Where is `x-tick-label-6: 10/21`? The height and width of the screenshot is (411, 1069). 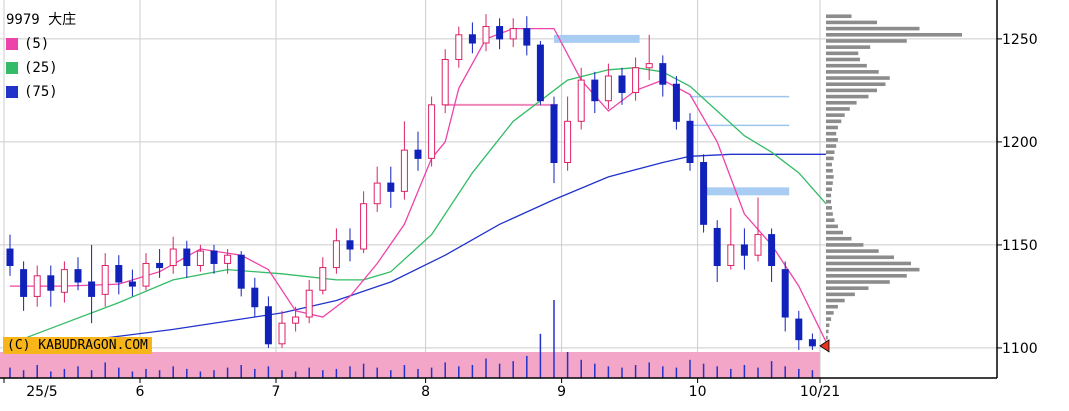 x-tick-label-6: 10/21 is located at coordinates (820, 392).